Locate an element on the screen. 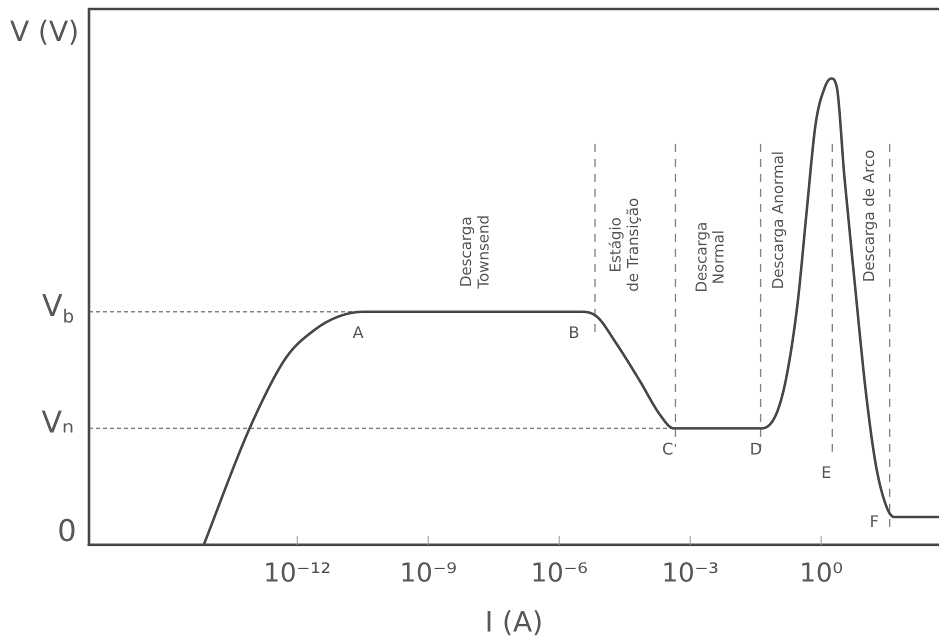 Image resolution: width=939 pixels, height=641 pixels. annotation: E is located at coordinates (826, 472).